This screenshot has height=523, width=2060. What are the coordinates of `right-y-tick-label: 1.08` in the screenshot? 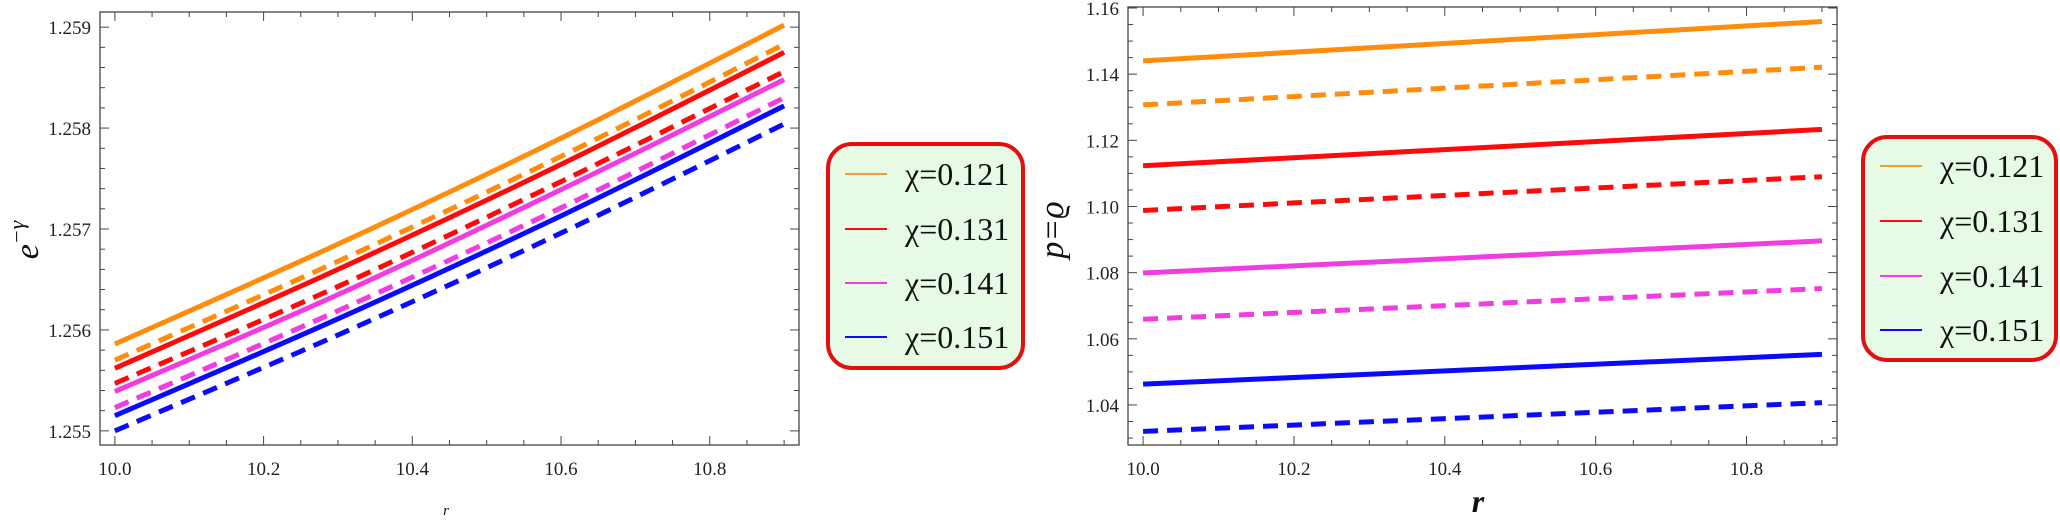 It's located at (1102, 274).